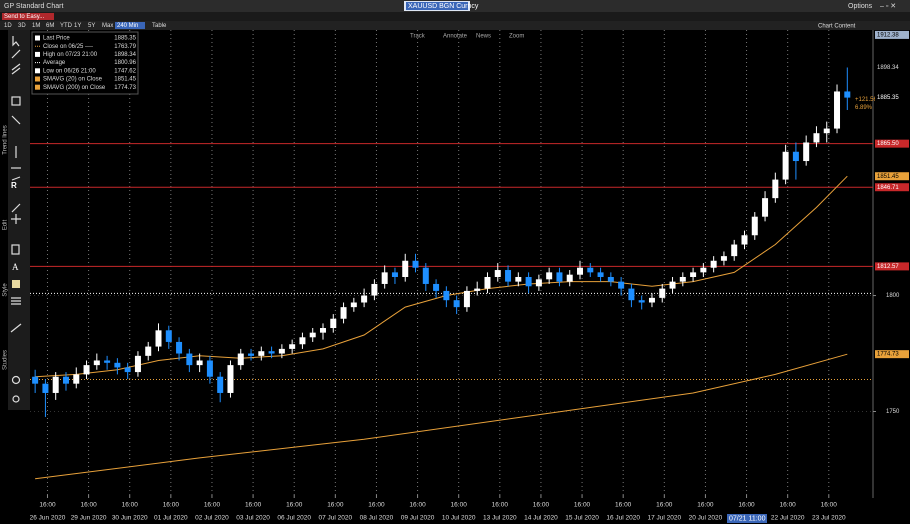 The image size is (910, 524). I want to click on fib-icon, so click(16, 101).